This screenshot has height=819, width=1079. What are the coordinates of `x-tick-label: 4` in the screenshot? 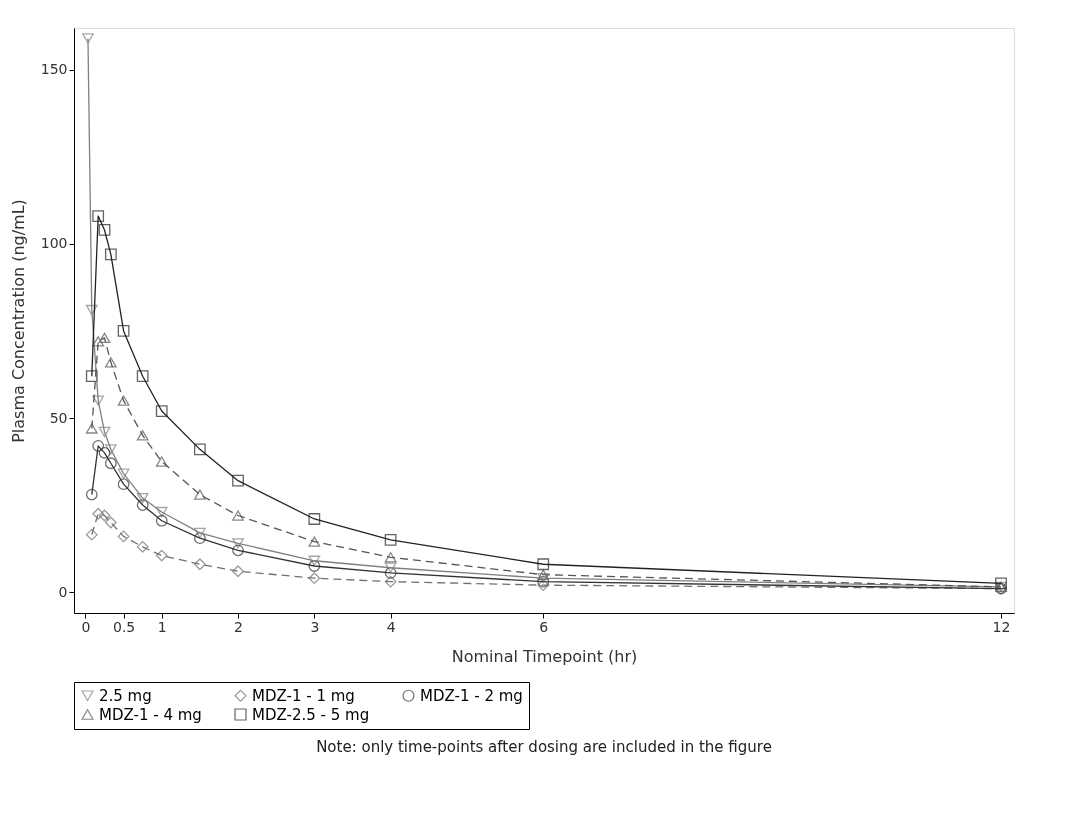 It's located at (391, 626).